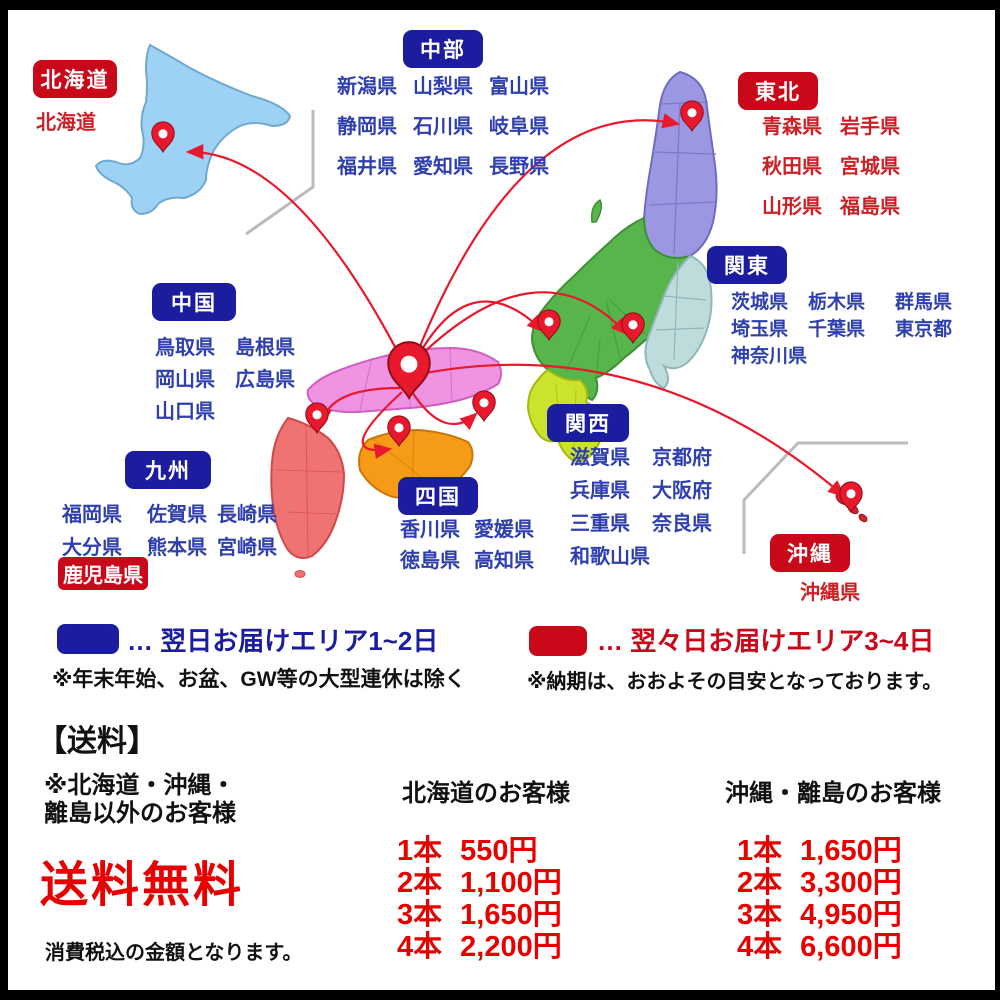 The image size is (1000, 1000). What do you see at coordinates (682, 491) in the screenshot?
I see `prefecture-label: 大阪府` at bounding box center [682, 491].